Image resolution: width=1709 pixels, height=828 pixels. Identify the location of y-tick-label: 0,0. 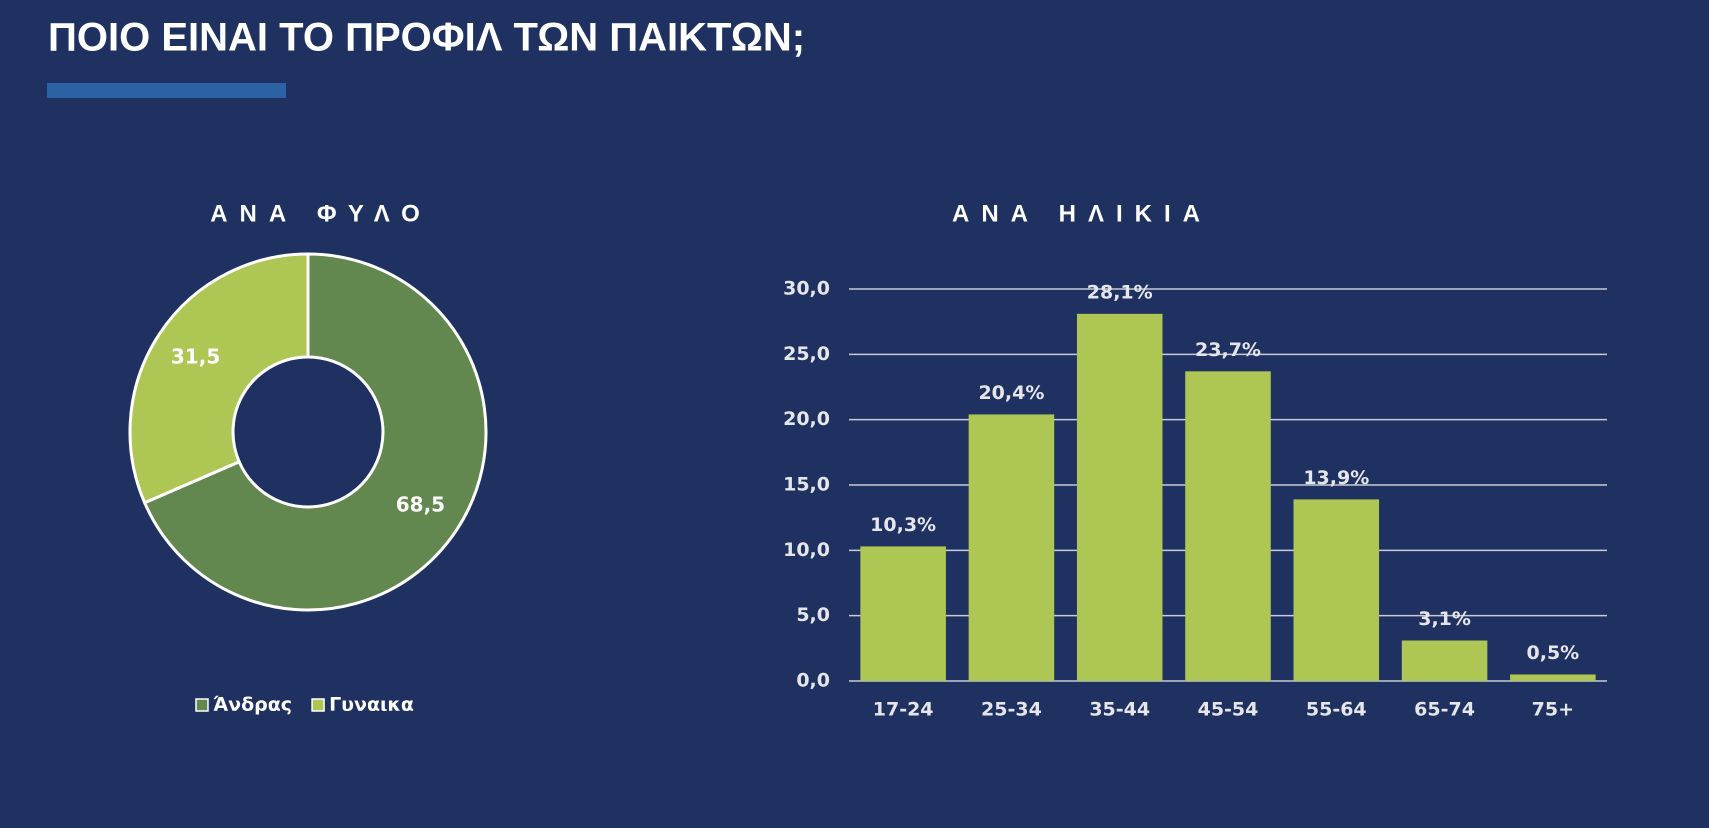
(813, 681).